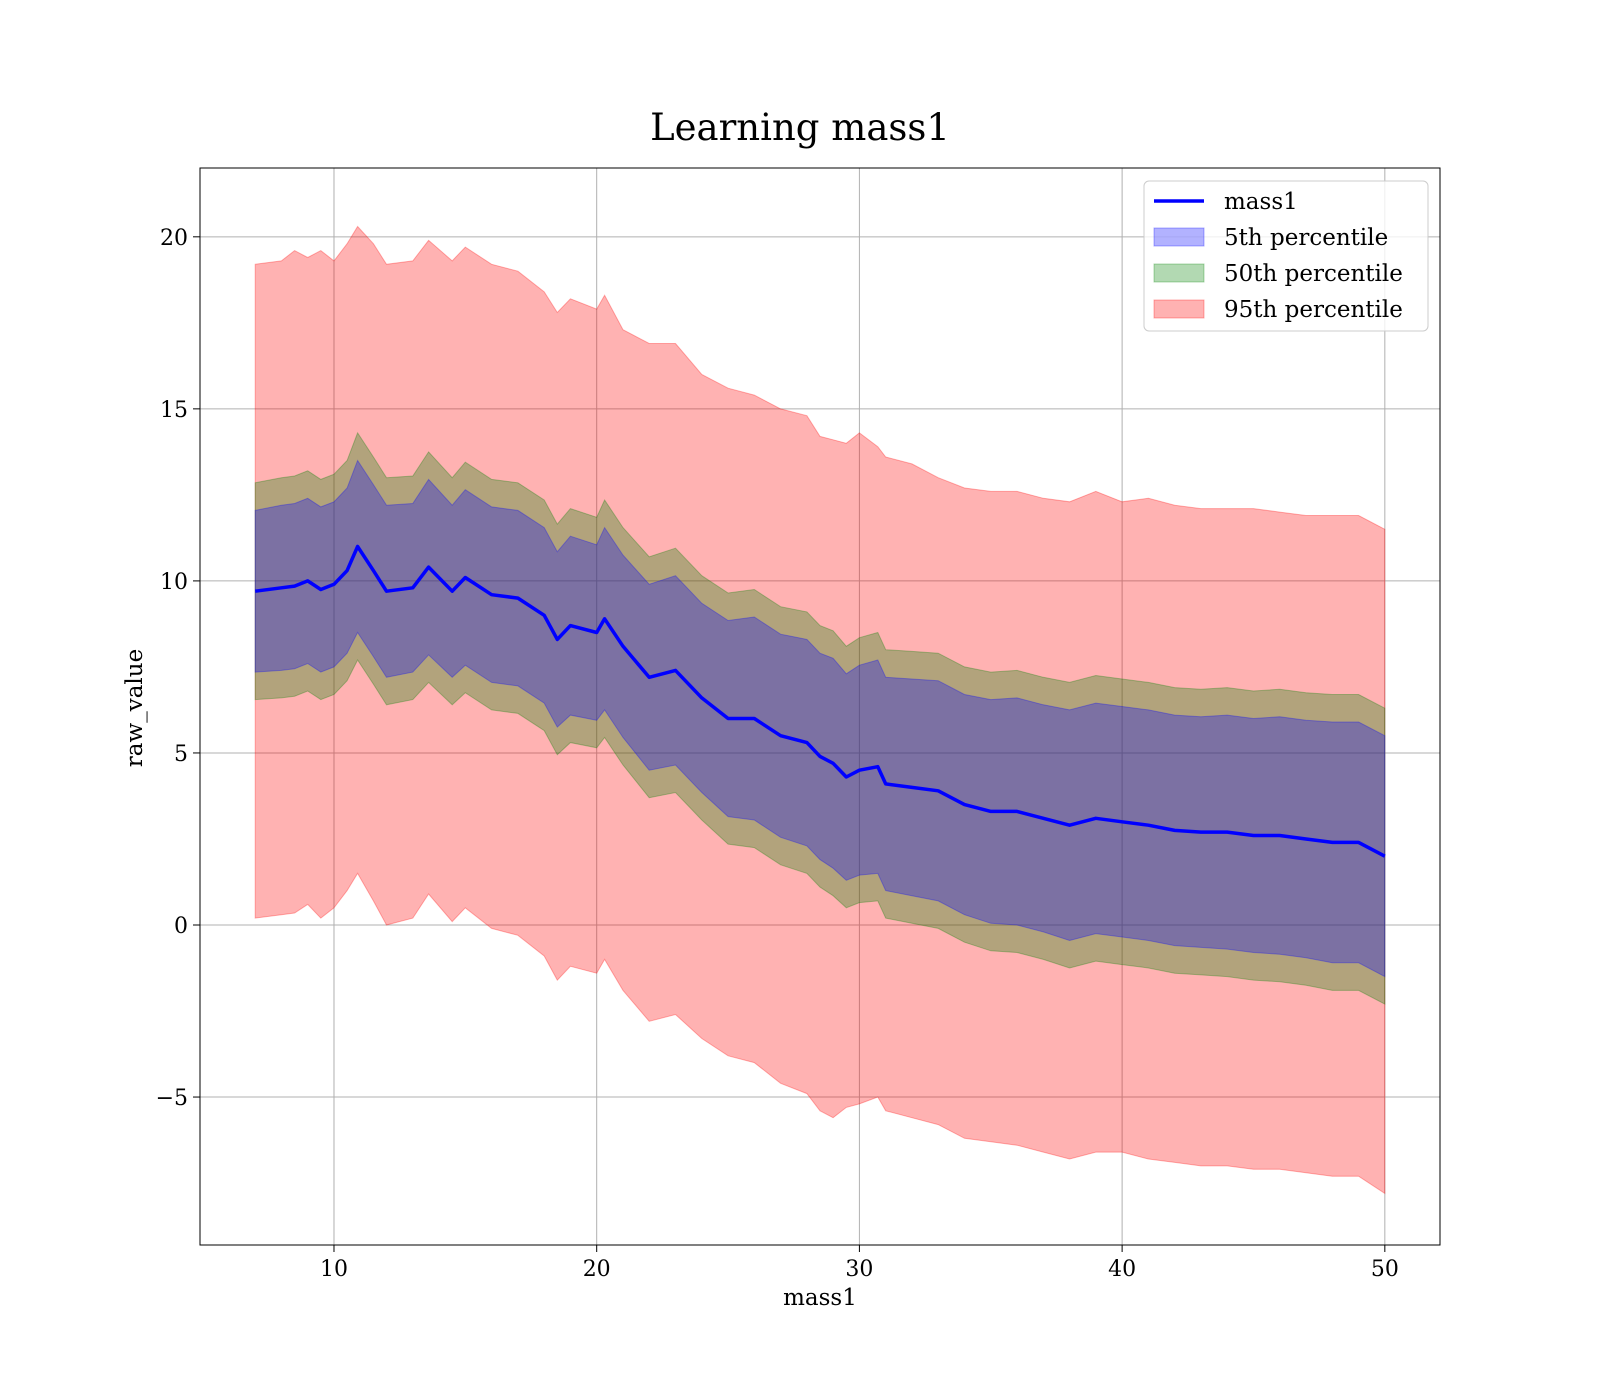 The image size is (1600, 1400). Describe the element at coordinates (135, 708) in the screenshot. I see `y-axis-label: raw_value` at that location.